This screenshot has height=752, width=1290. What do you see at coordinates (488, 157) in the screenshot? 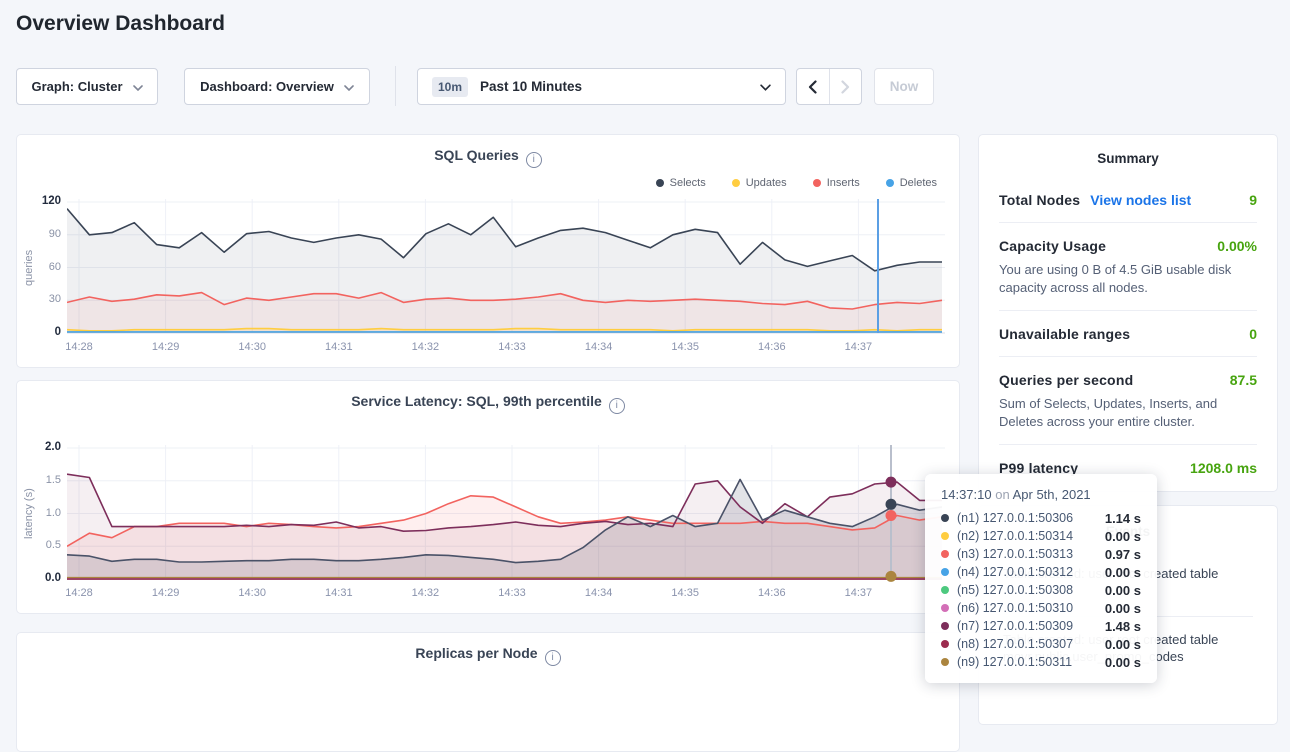
I see `sql-queries-title: SQL Queries i` at bounding box center [488, 157].